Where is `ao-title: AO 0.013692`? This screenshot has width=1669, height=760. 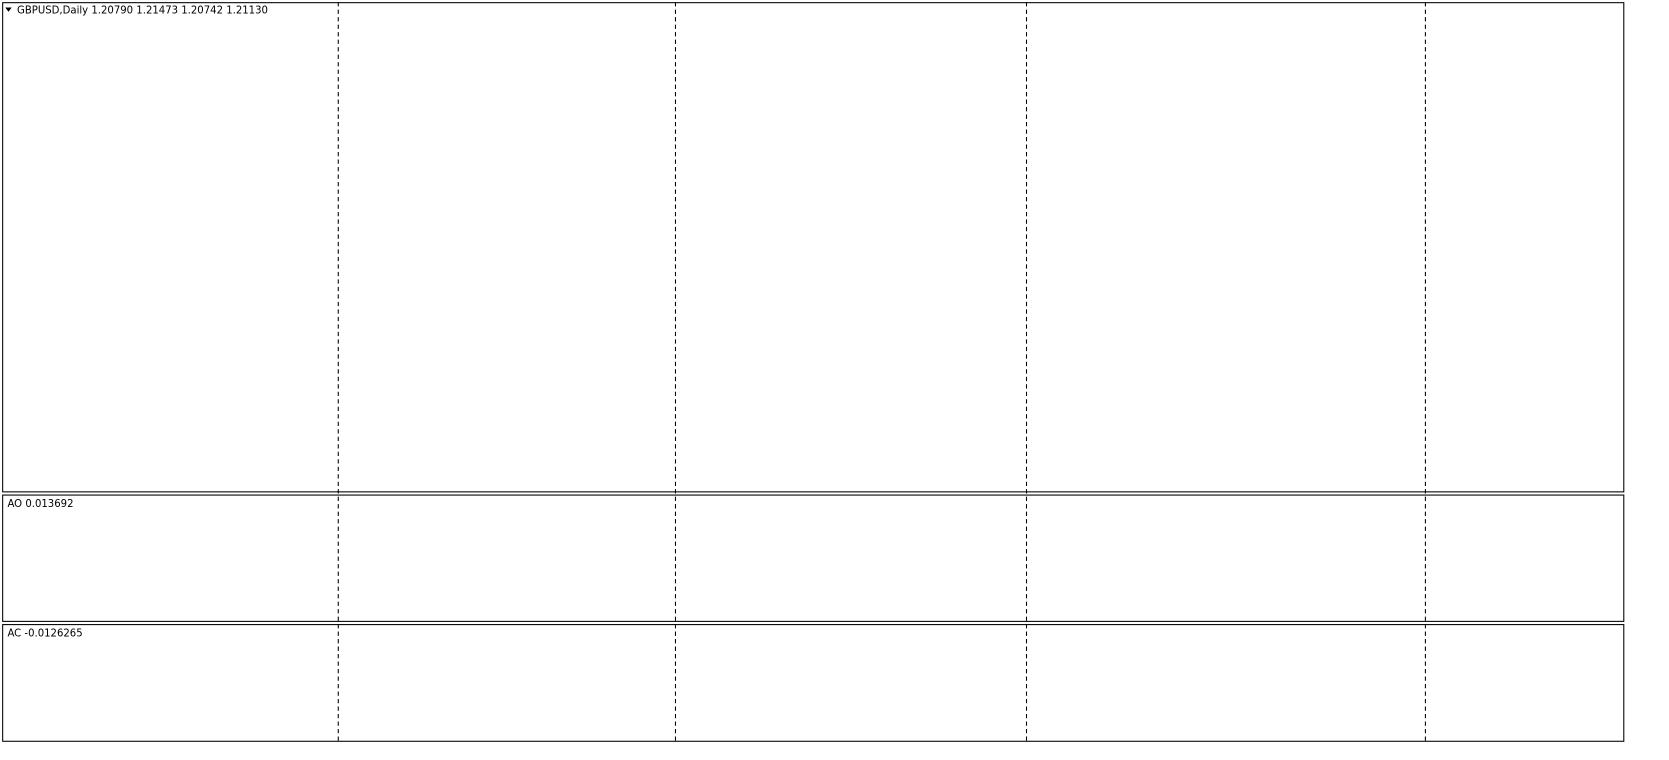 ao-title: AO 0.013692 is located at coordinates (40, 504).